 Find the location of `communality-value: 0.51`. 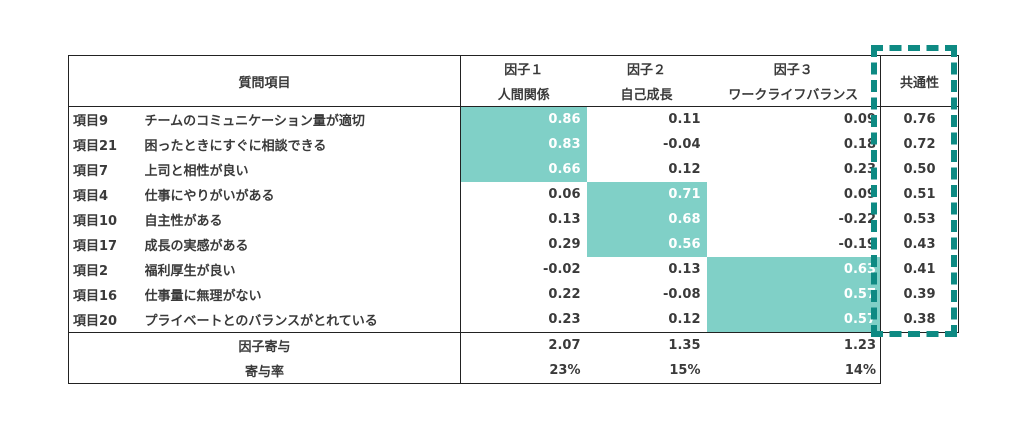

communality-value: 0.51 is located at coordinates (919, 194).